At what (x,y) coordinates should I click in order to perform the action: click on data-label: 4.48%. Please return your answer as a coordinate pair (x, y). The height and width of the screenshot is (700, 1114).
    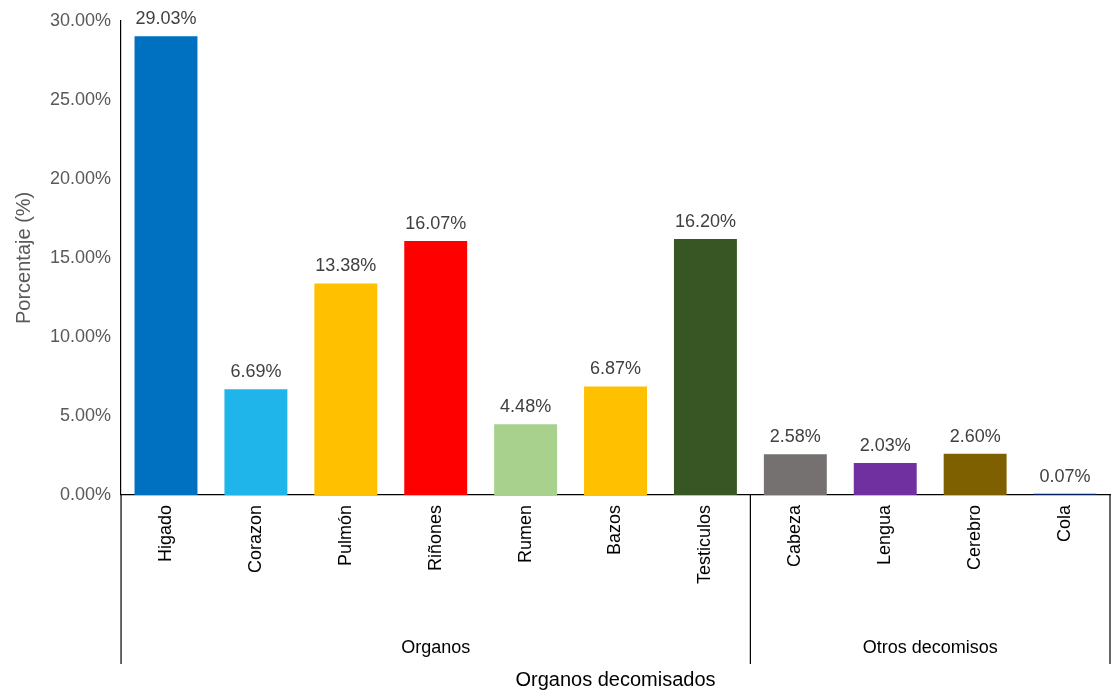
    Looking at the image, I should click on (526, 406).